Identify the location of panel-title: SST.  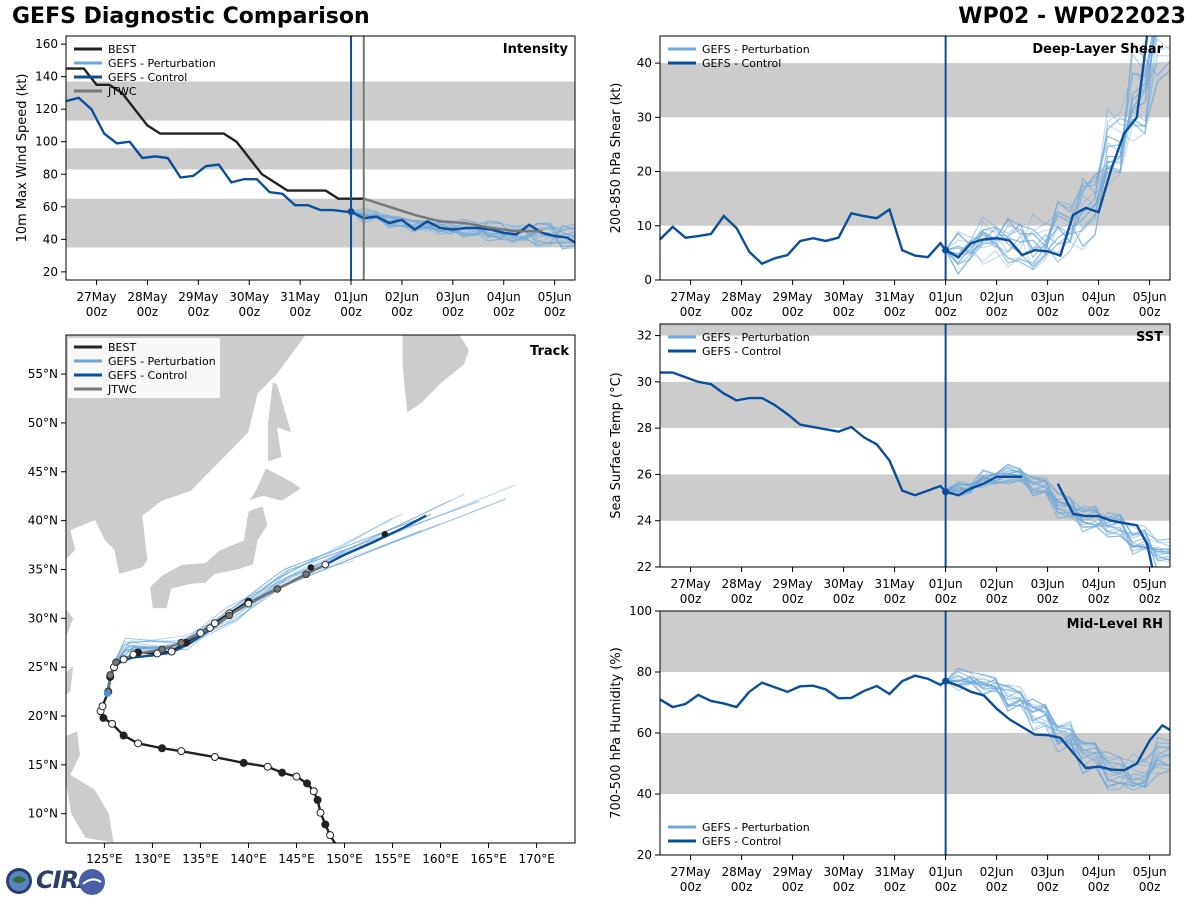
(1149, 337).